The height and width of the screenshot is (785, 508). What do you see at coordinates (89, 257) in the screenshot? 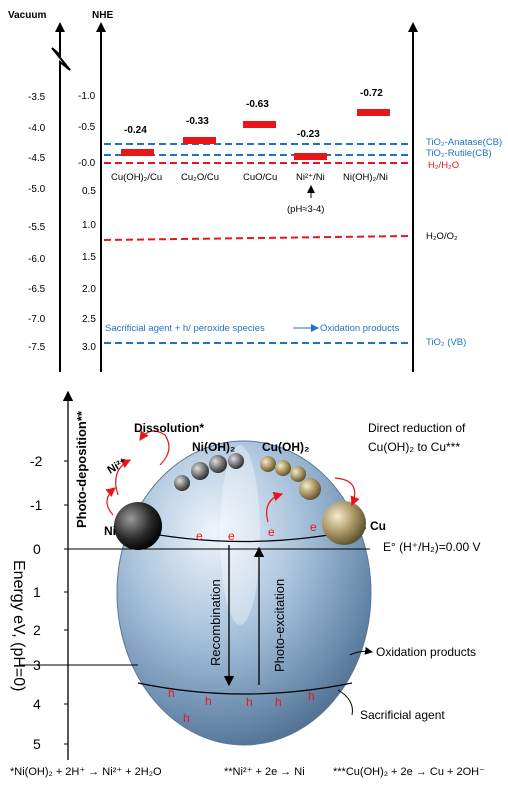
I see `nhe-tick: 1.5` at bounding box center [89, 257].